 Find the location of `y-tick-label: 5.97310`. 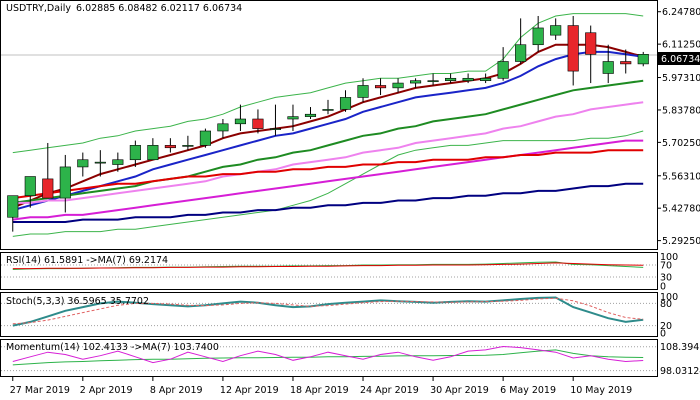

y-tick-label: 5.97310 is located at coordinates (681, 78).